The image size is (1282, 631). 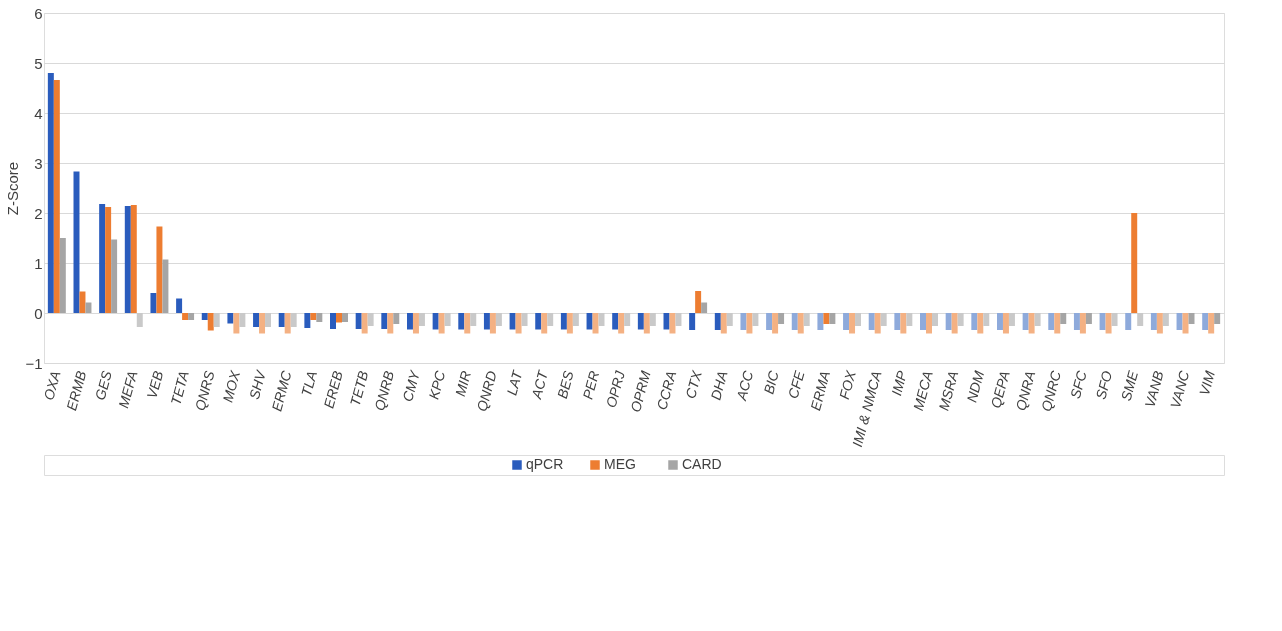 I want to click on x-tick-label: OXA, so click(x=52, y=385).